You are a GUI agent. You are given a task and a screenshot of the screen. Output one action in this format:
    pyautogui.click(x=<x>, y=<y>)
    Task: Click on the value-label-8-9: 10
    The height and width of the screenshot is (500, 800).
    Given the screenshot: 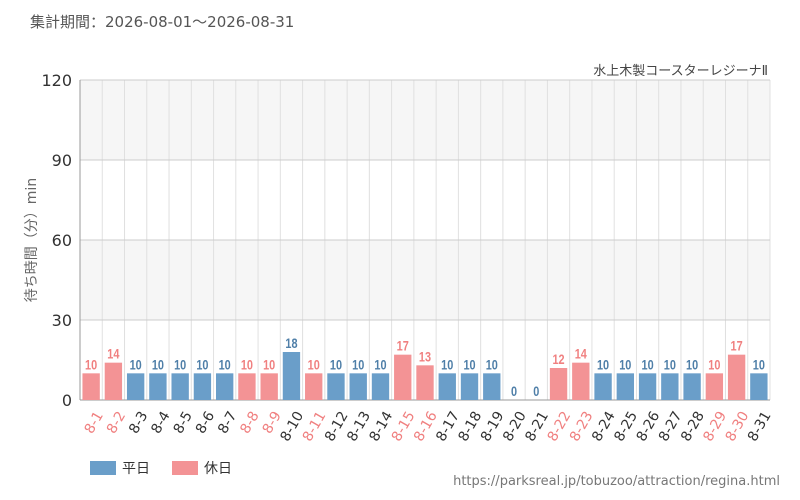 What is the action you would take?
    pyautogui.click(x=269, y=365)
    